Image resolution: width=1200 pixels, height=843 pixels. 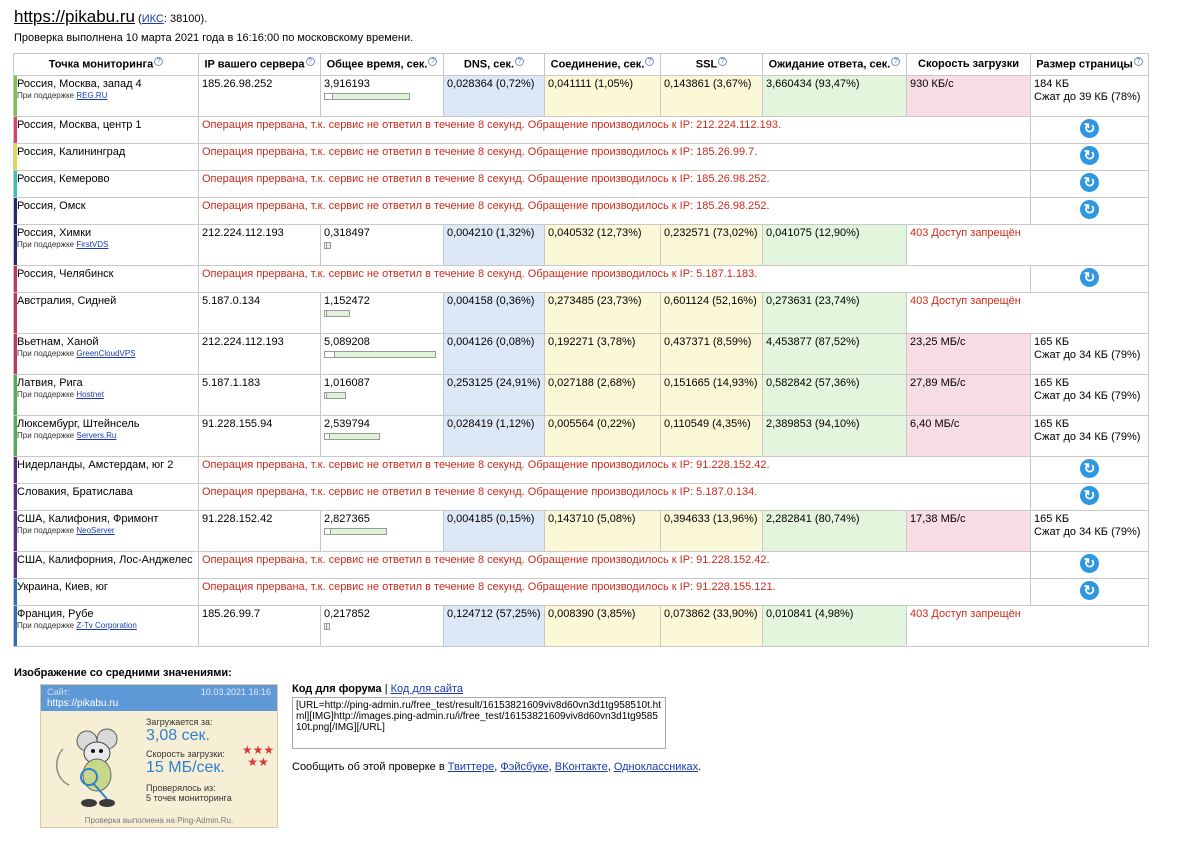 I want to click on sponsor-link: REG.RU, so click(x=92, y=95).